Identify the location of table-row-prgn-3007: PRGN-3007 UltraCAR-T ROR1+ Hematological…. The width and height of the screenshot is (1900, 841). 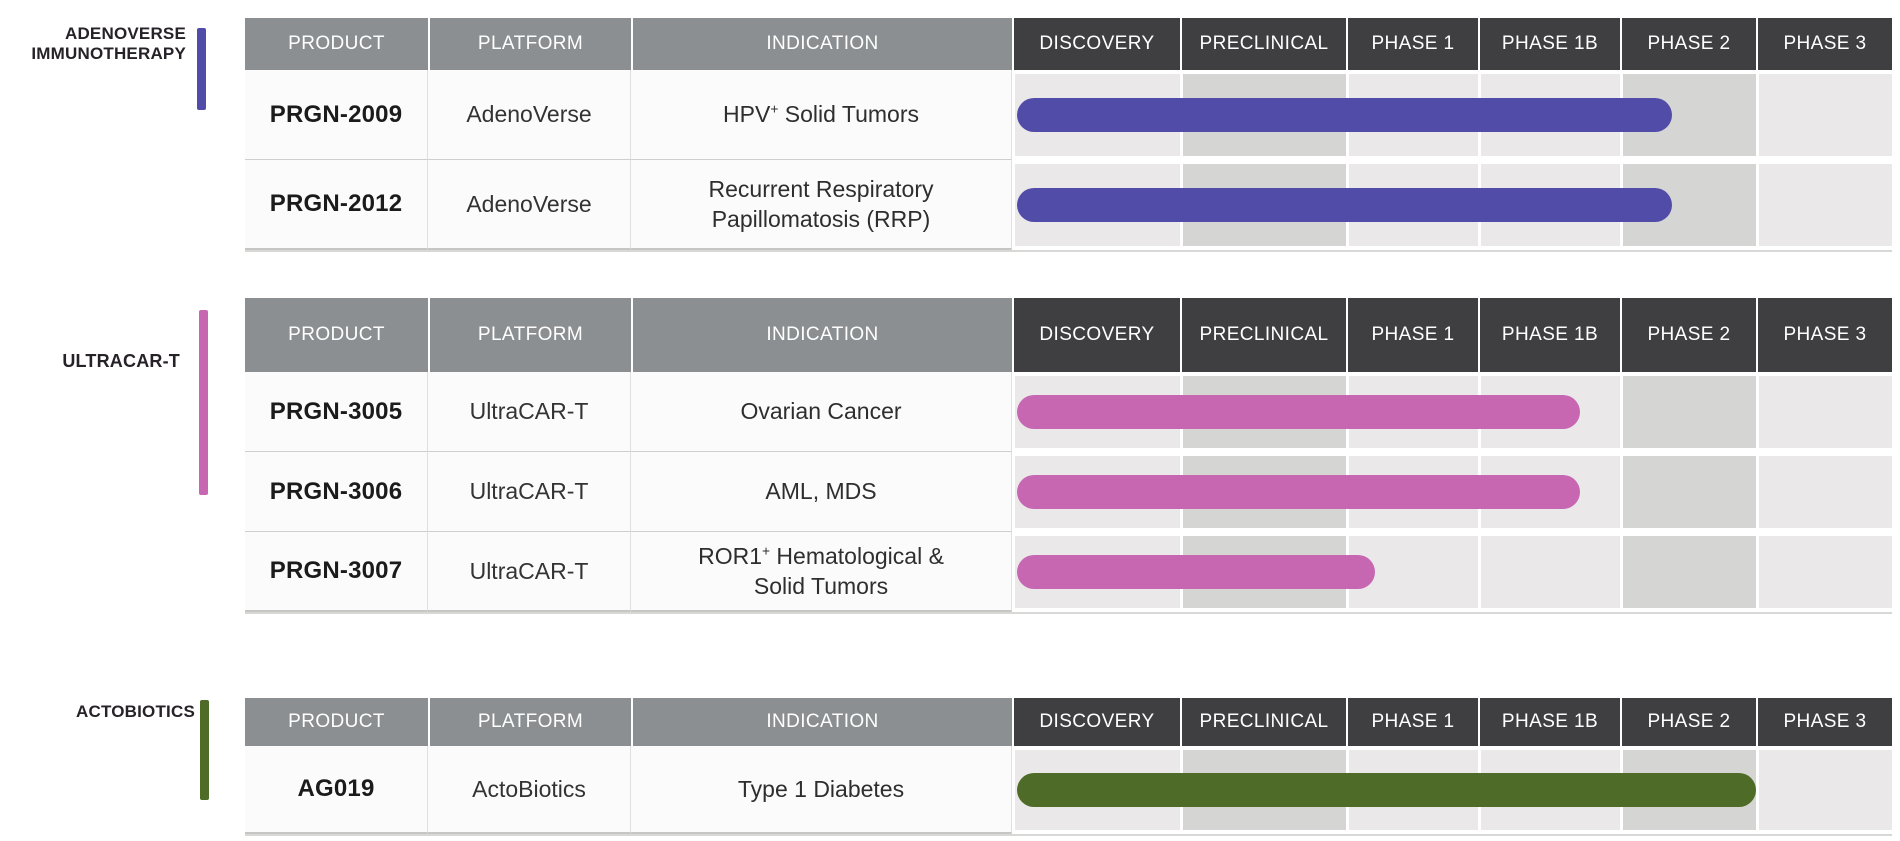
(1068, 572).